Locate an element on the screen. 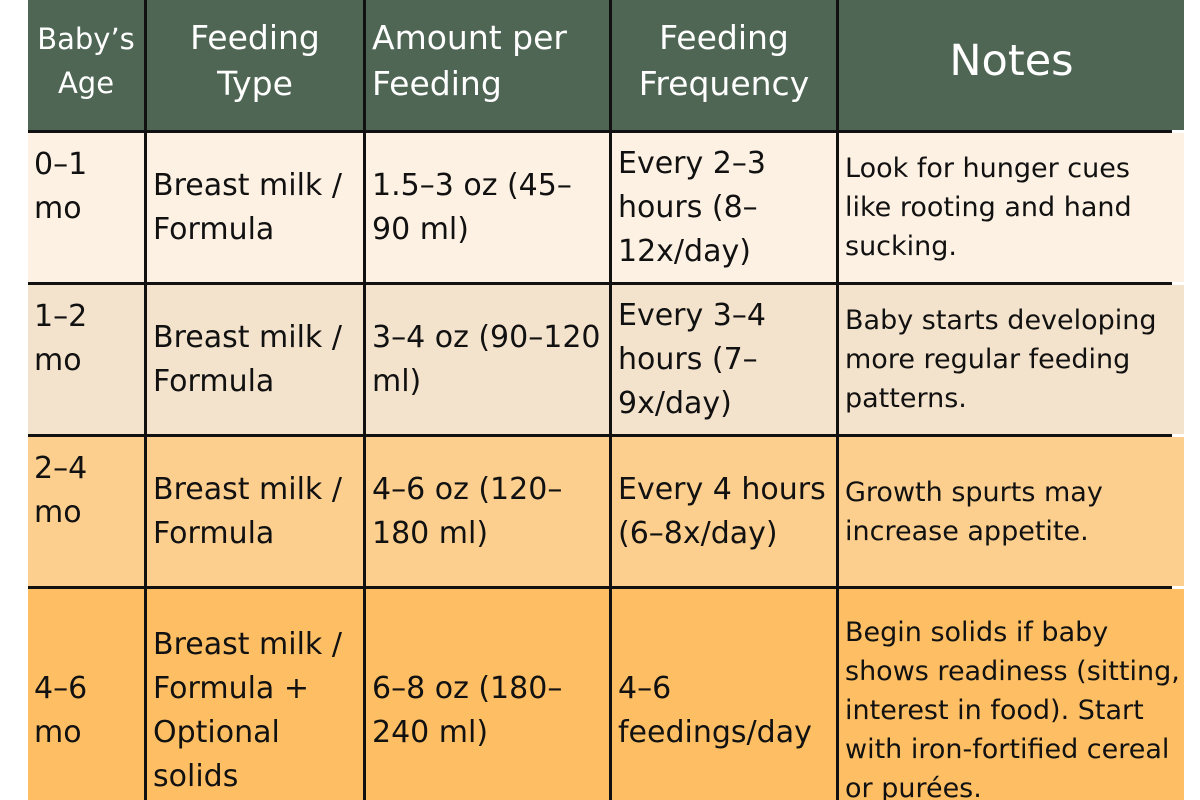 This screenshot has height=800, width=1200. row-1-feeding-type: Breast milk / Formula is located at coordinates (255, 207).